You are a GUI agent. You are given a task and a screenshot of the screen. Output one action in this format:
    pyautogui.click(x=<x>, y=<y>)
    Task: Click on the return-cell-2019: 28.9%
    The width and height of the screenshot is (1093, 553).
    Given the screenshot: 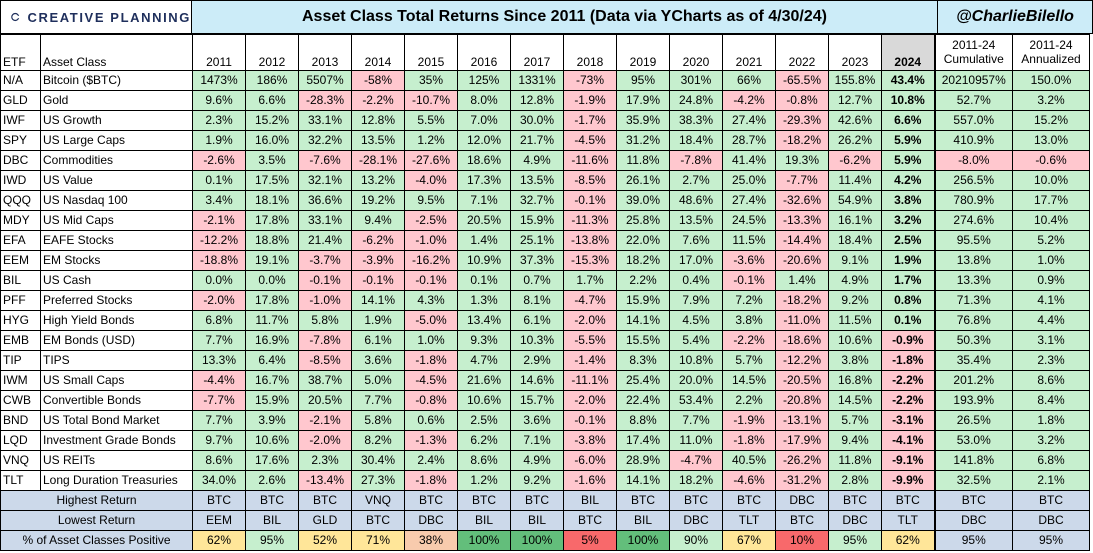 What is the action you would take?
    pyautogui.click(x=643, y=460)
    